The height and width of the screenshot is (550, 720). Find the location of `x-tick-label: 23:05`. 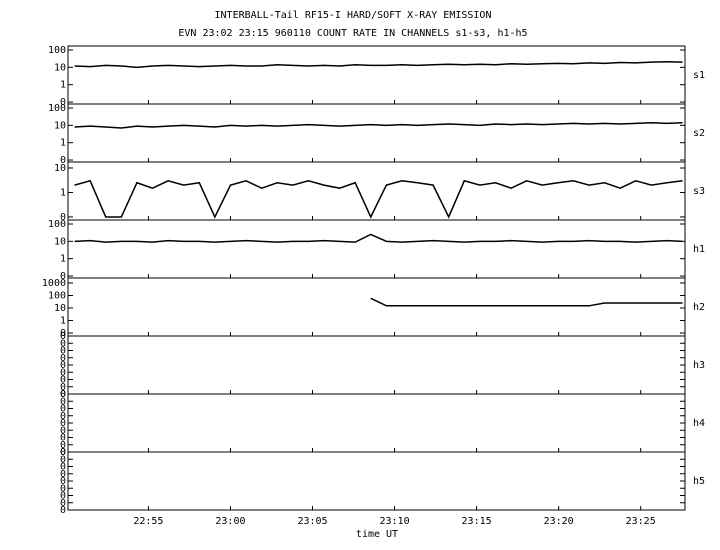

x-tick-label: 23:05 is located at coordinates (312, 521).